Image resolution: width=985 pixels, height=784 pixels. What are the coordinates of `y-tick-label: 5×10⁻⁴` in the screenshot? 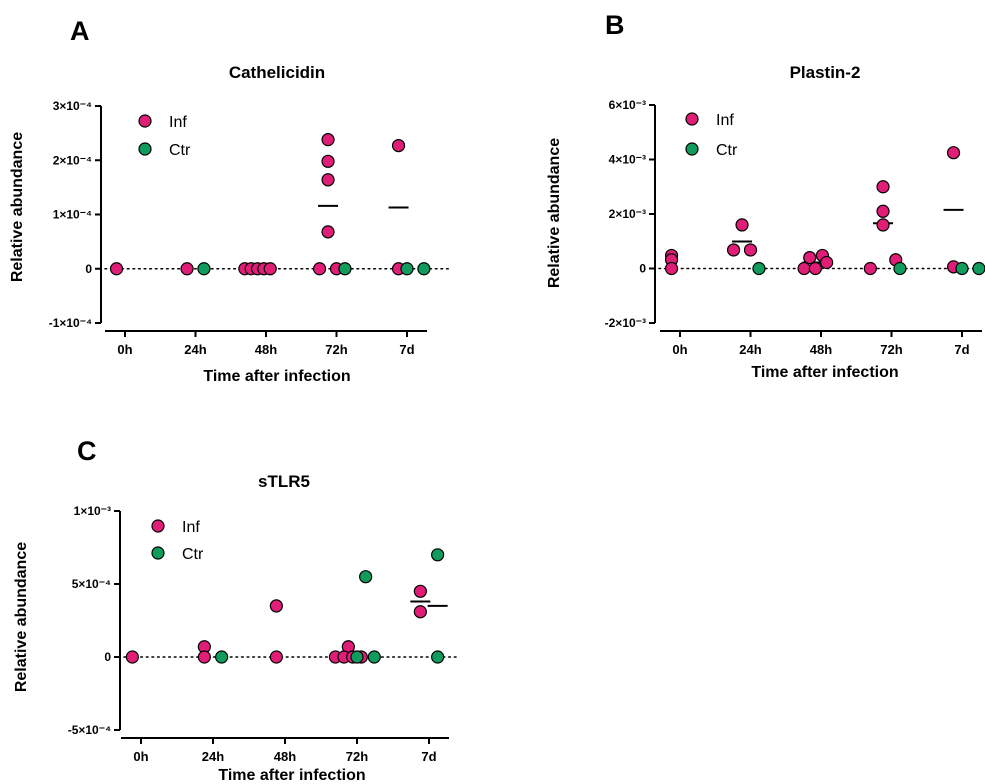 It's located at (91, 584).